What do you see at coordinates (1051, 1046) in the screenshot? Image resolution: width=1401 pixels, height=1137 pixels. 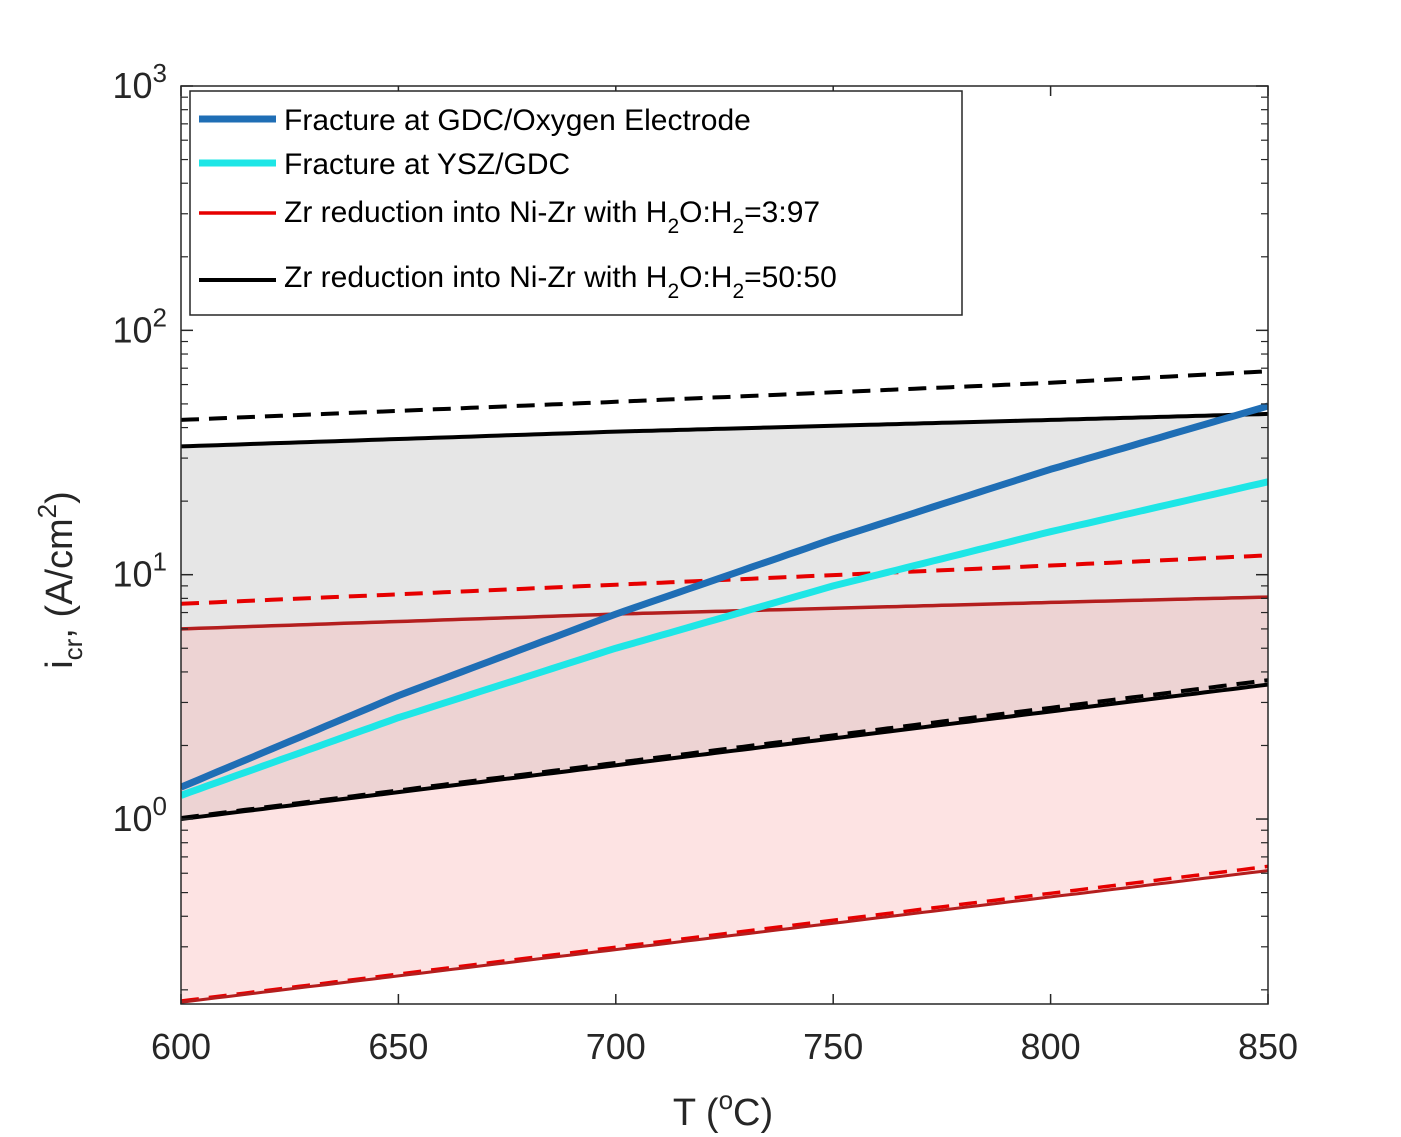 I see `x-tick-label-800: 800` at bounding box center [1051, 1046].